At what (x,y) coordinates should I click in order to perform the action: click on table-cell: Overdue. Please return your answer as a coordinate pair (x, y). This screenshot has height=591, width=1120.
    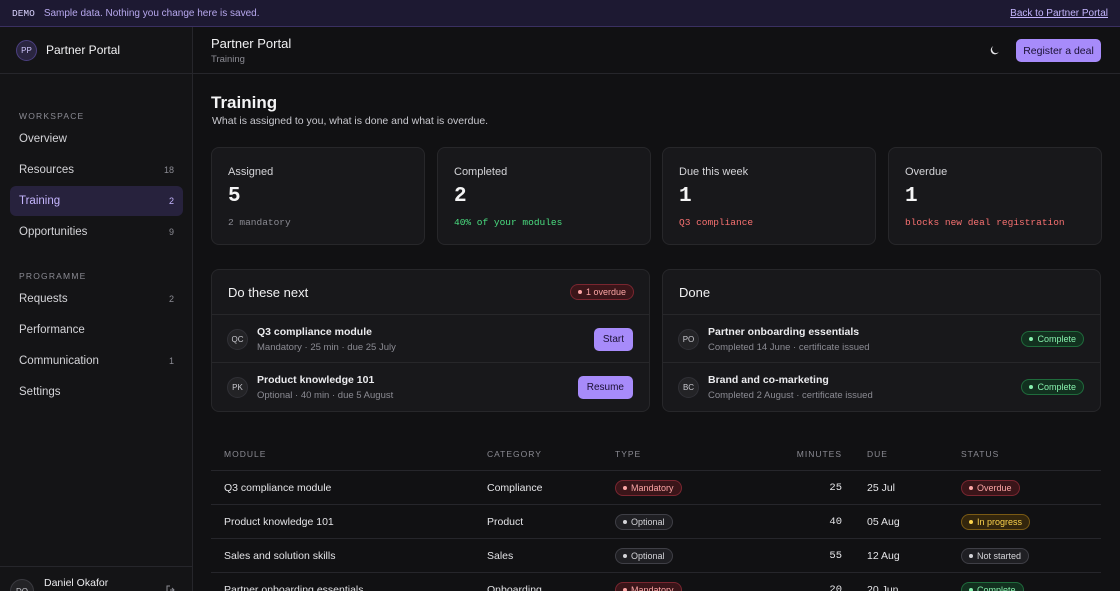
    Looking at the image, I should click on (990, 488).